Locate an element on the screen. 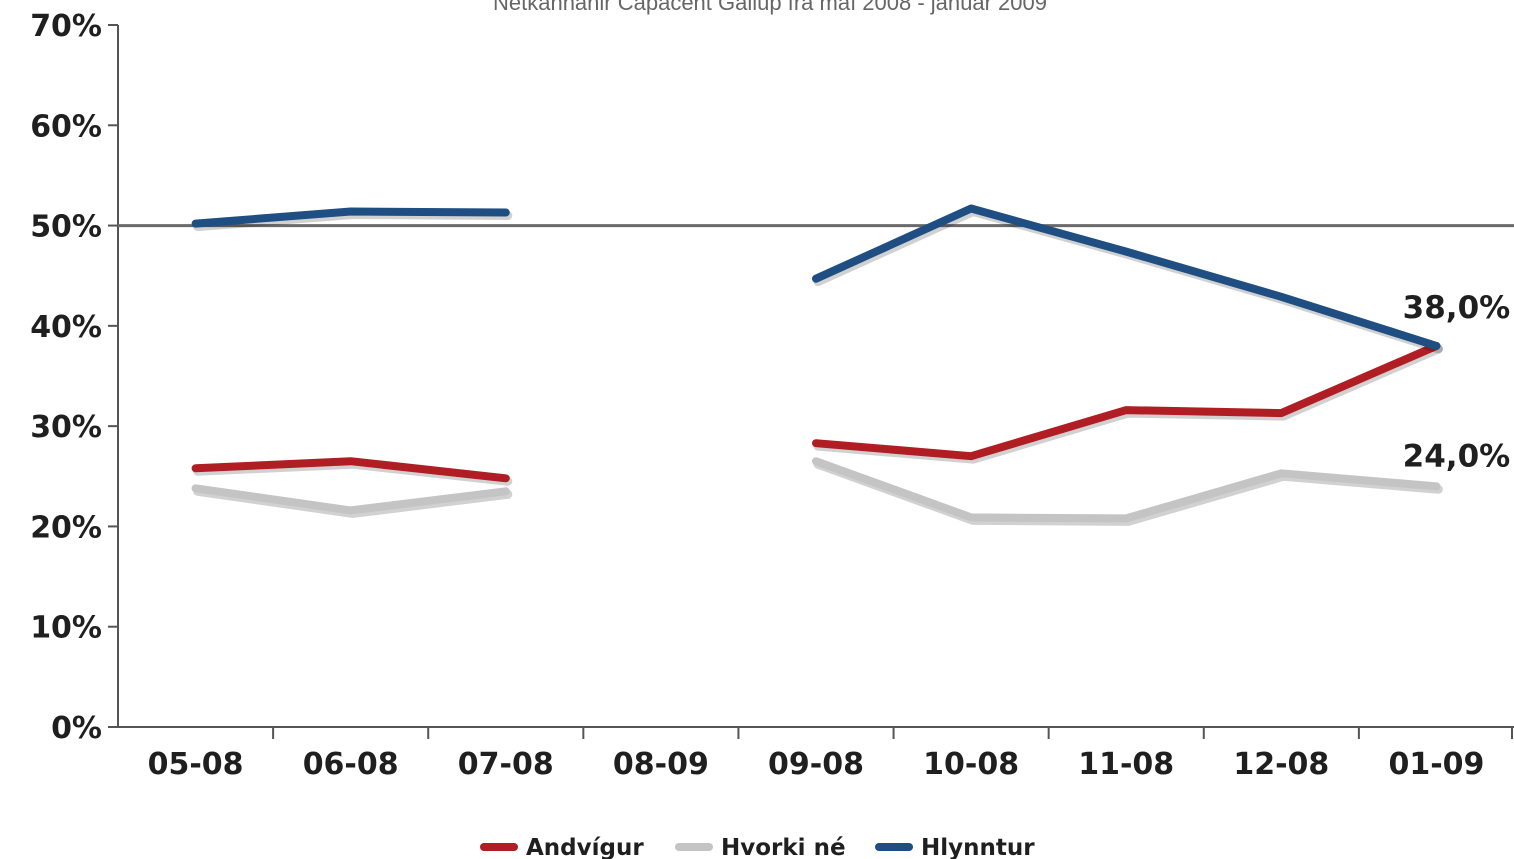  y-tick-label: 60% is located at coordinates (66, 126).